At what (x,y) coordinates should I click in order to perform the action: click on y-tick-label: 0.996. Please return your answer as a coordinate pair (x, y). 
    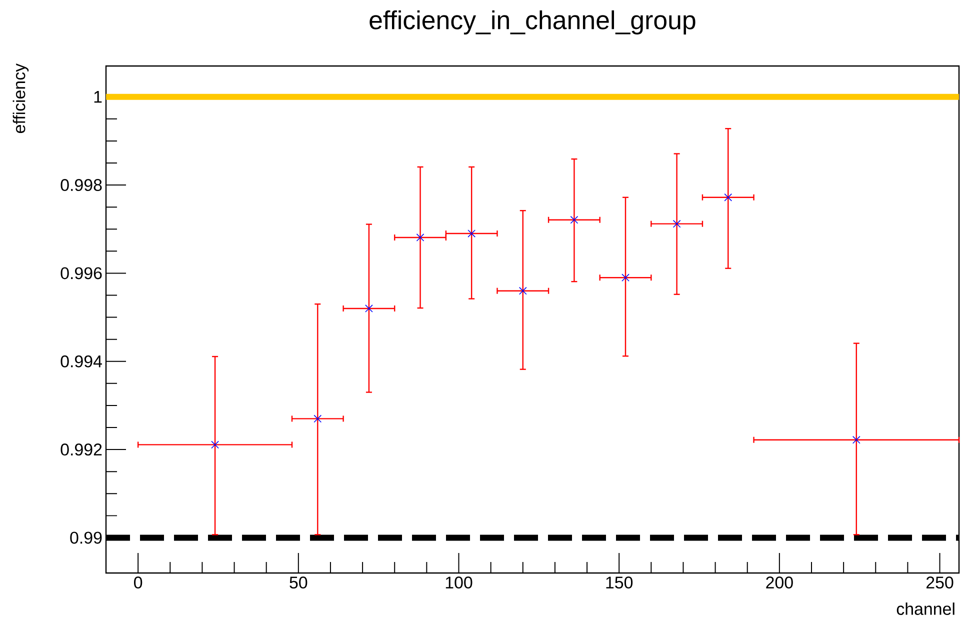
    Looking at the image, I should click on (81, 273).